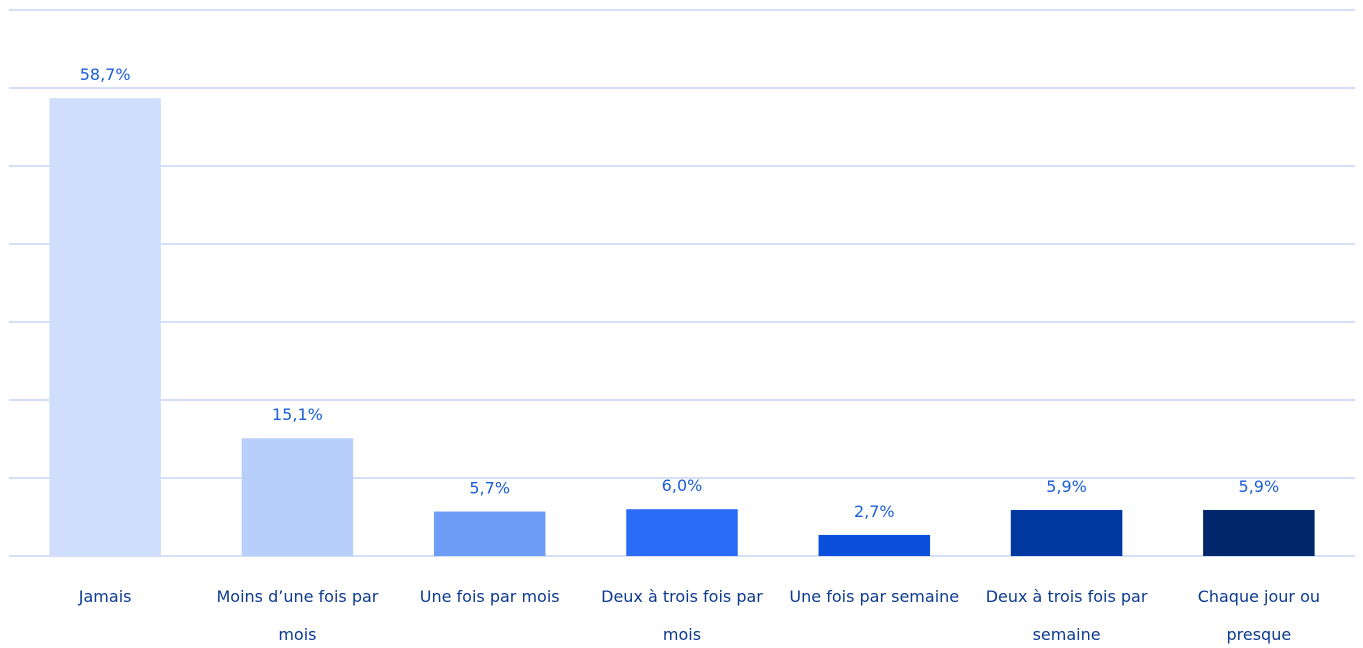 The height and width of the screenshot is (648, 1363). What do you see at coordinates (297, 414) in the screenshot?
I see `value-label: 15,1%` at bounding box center [297, 414].